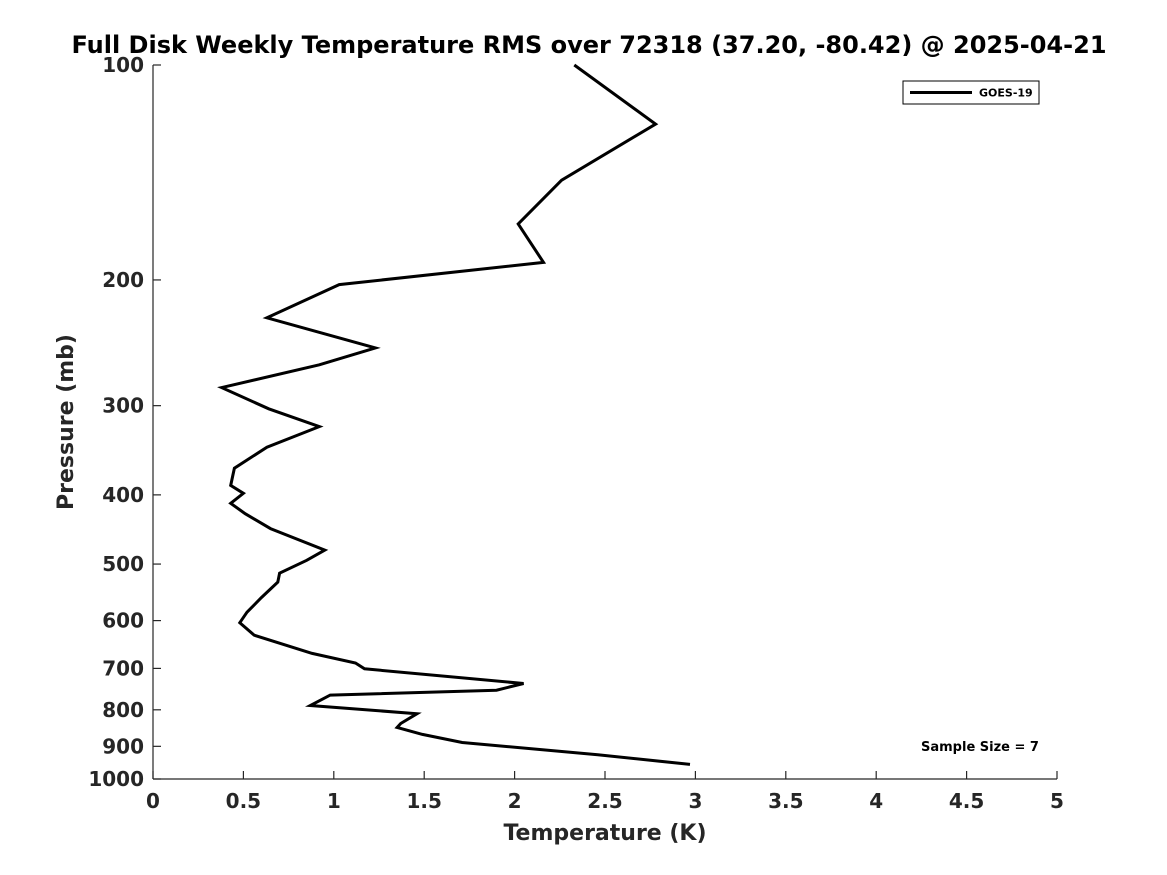 Image resolution: width=1167 pixels, height=875 pixels. I want to click on y-tick-label: 800, so click(123, 710).